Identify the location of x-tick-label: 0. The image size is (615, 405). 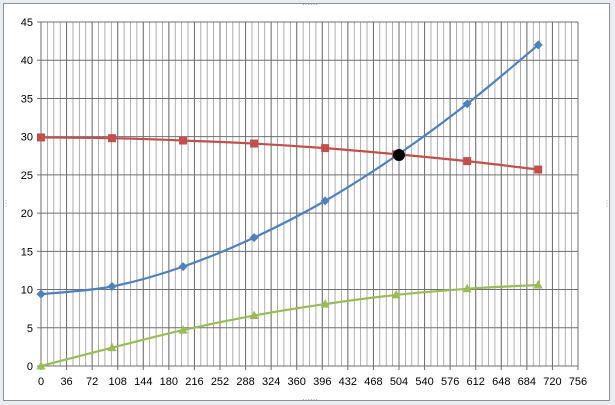
(41, 382).